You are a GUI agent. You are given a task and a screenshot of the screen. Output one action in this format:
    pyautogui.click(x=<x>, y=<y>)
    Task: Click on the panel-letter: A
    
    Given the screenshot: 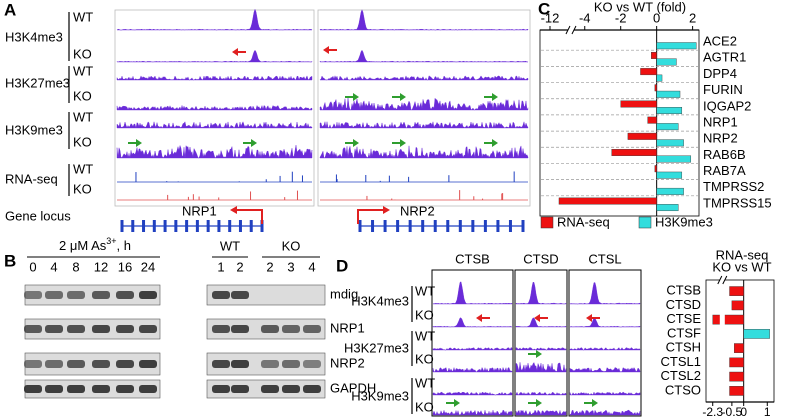 What is the action you would take?
    pyautogui.click(x=10, y=9)
    